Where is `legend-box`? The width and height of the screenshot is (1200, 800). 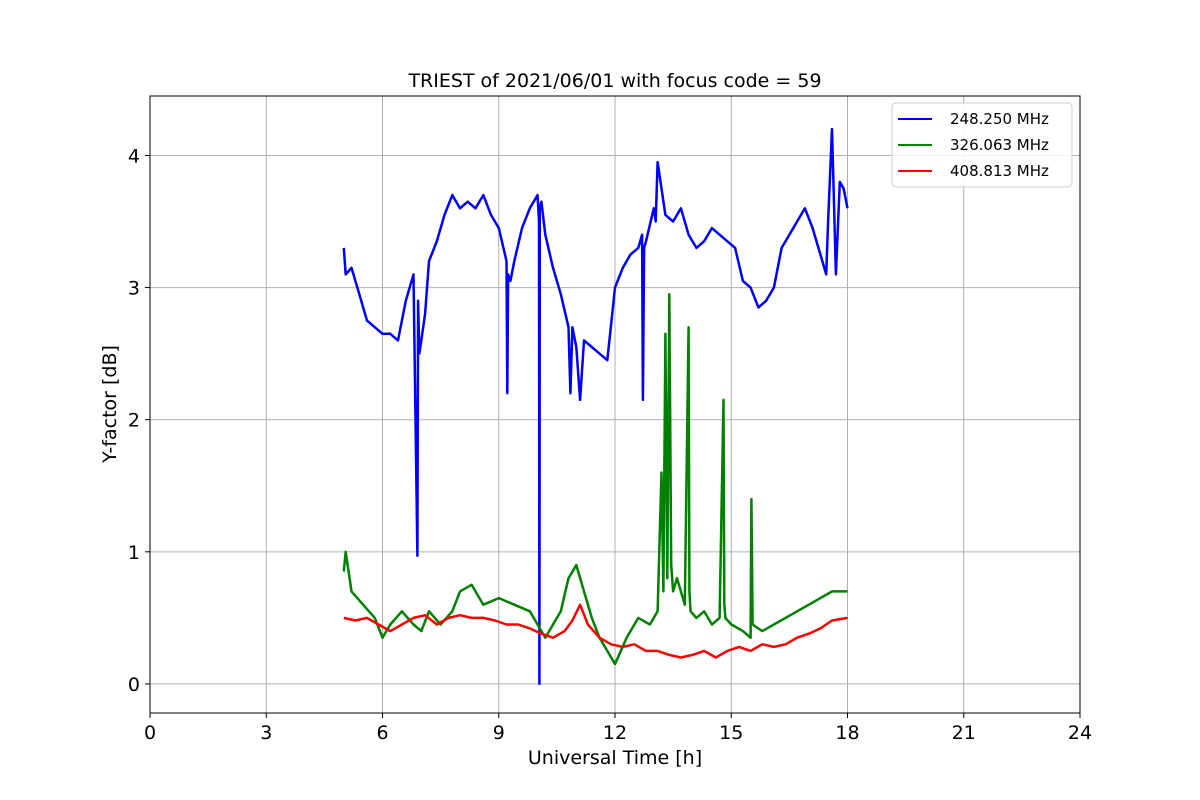 legend-box is located at coordinates (982, 145).